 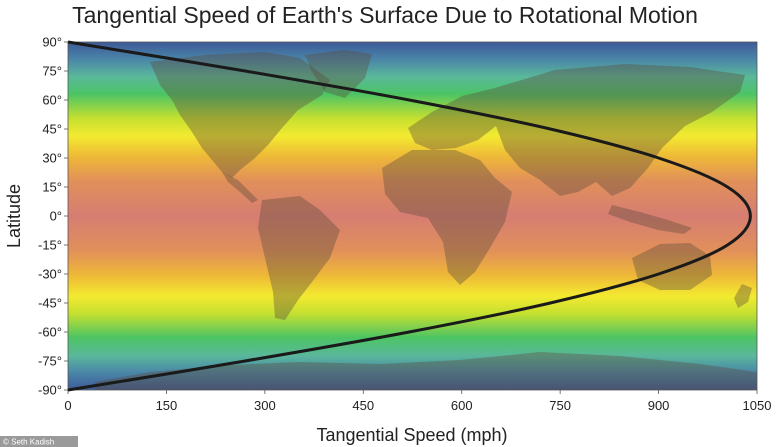 I want to click on y-tick-label: -15°, so click(x=50, y=245).